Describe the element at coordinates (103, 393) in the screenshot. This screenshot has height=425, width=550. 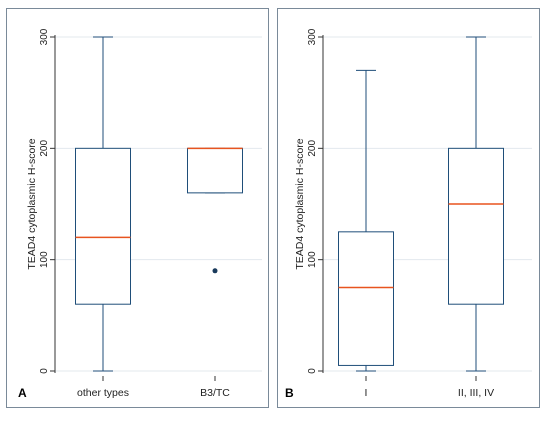
I see `category-label: other types` at that location.